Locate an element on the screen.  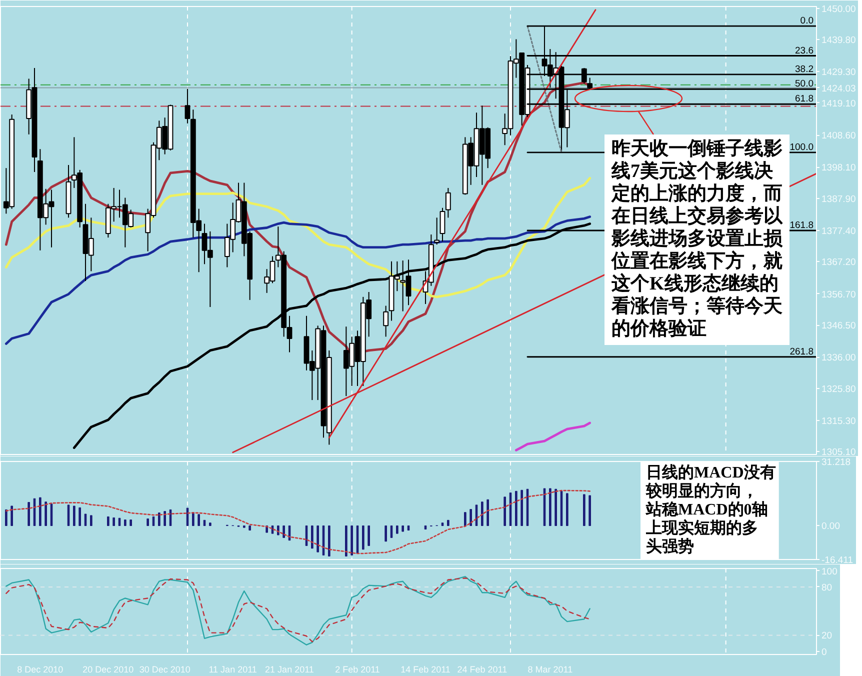
text: 昨天收一倒锤子线影线7美元这个影线决定的上涨的力度，而在日线上交易参考以影线进场多设置止损位置在影线下方，就这个K线形态继续的看涨信号；等待今天的价格验证 is located at coordinates (697, 239).